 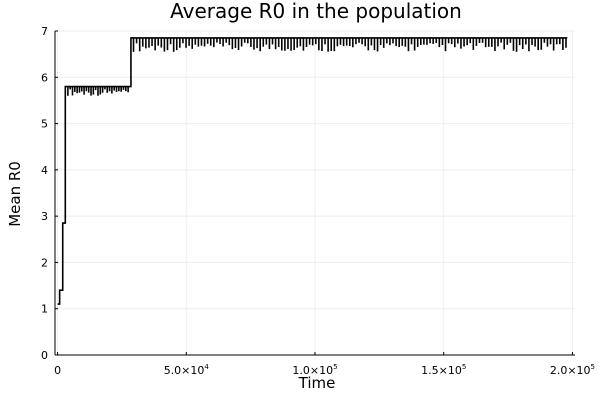 What do you see at coordinates (57, 370) in the screenshot?
I see `x-tick-label: 0` at bounding box center [57, 370].